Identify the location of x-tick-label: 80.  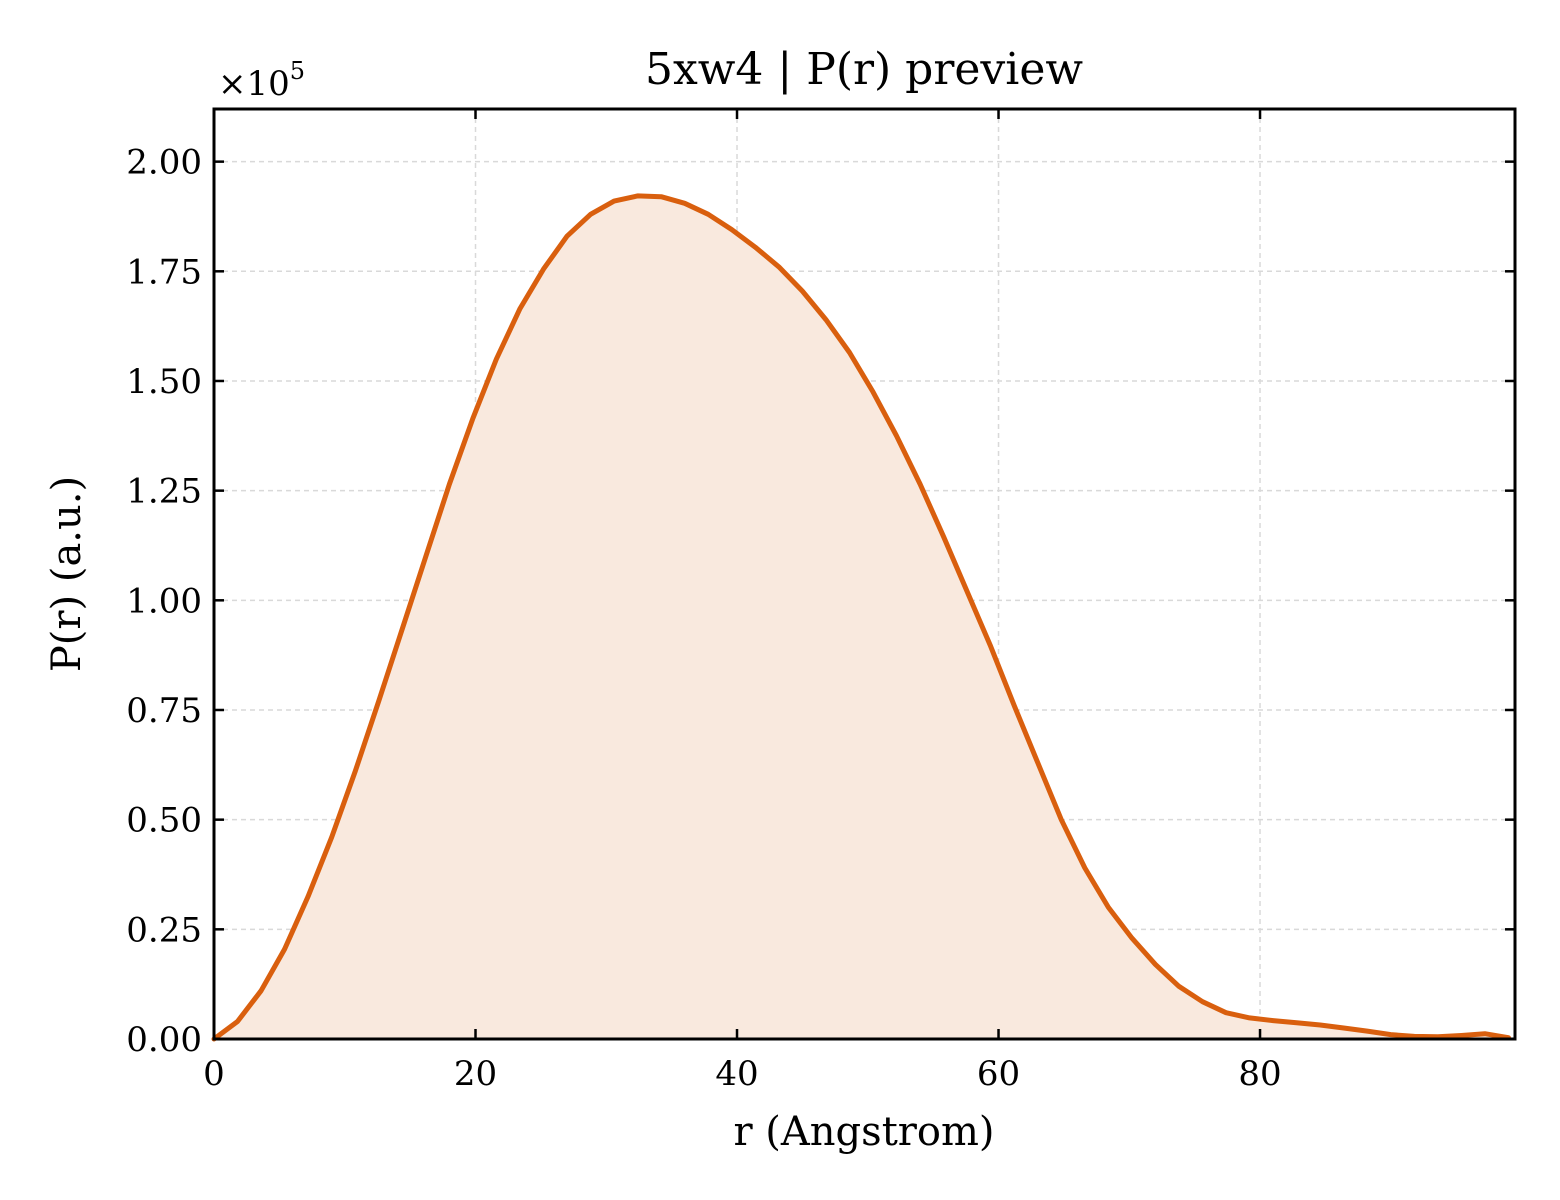
(1259, 1074).